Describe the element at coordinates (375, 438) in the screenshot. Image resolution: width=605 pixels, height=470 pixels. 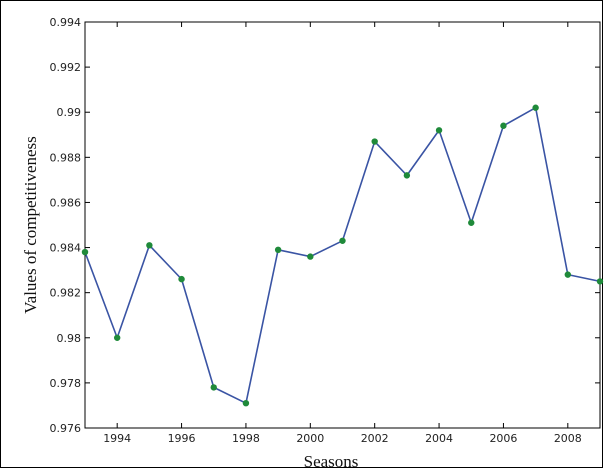
I see `x-tick-label: 2002` at that location.